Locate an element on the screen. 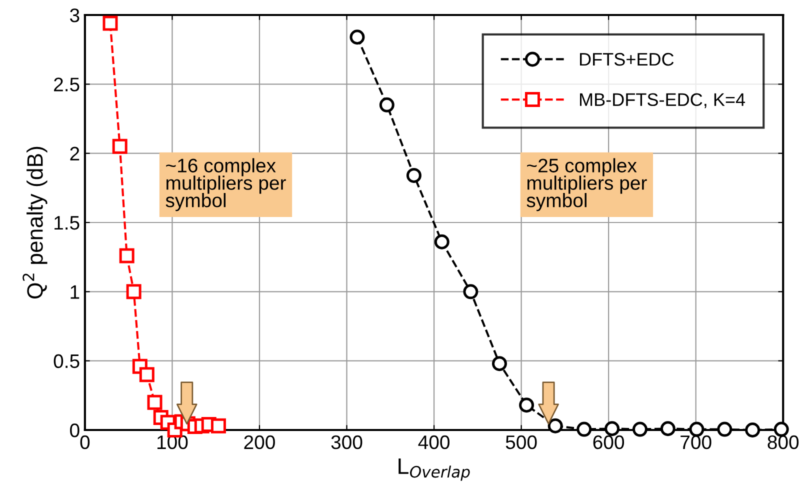  x-tick-label: 300 is located at coordinates (346, 442).